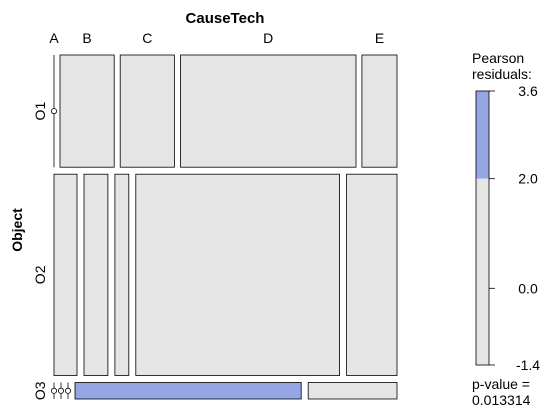 The width and height of the screenshot is (550, 415). What do you see at coordinates (61, 390) in the screenshot?
I see `zero-cell-marker-O3-B` at bounding box center [61, 390].